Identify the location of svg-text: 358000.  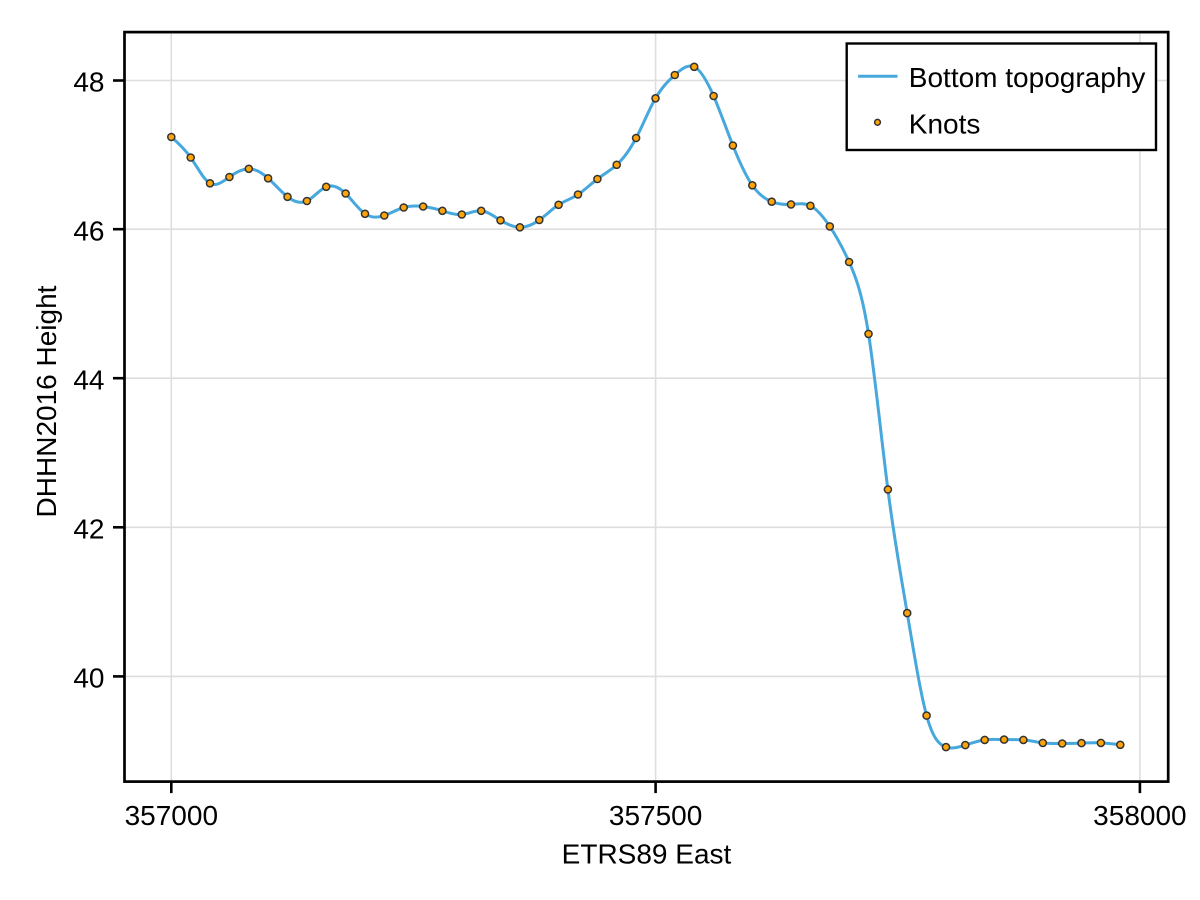
(1139, 815).